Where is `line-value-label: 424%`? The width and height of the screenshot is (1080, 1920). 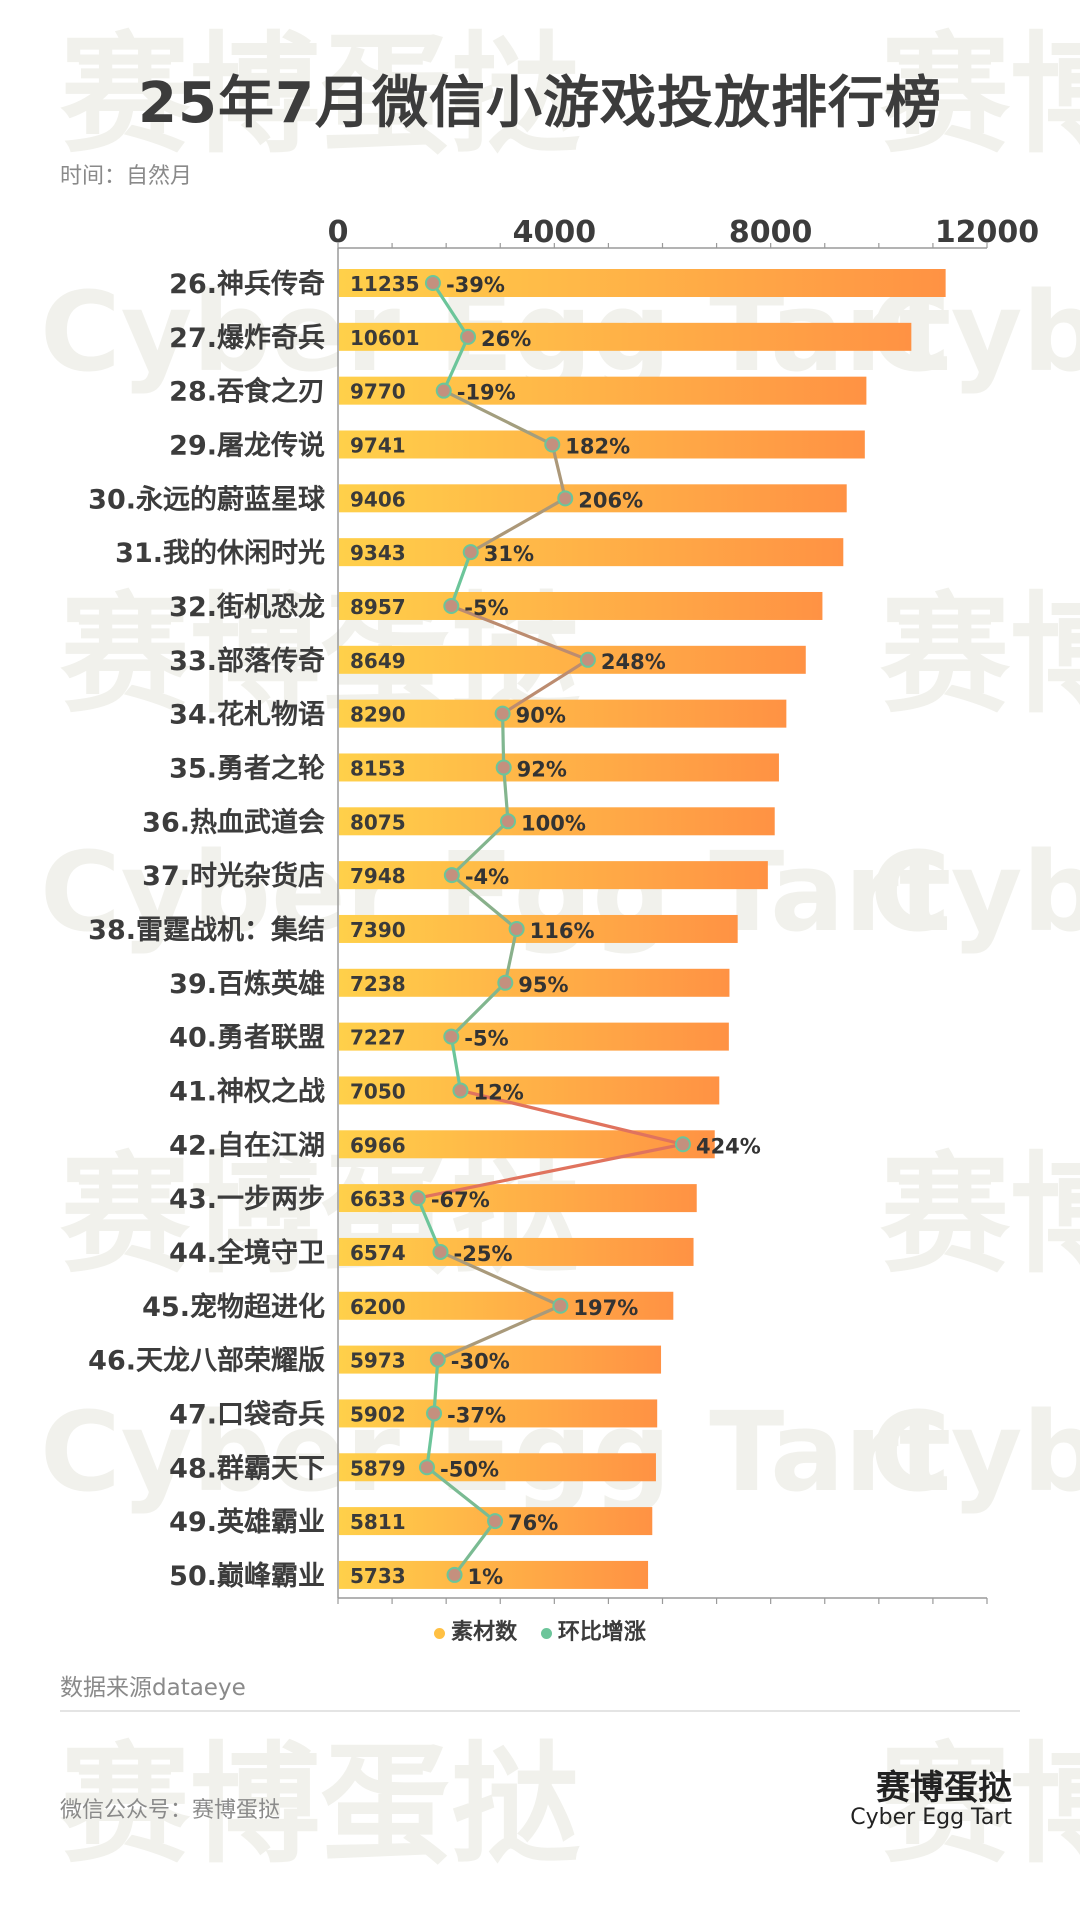 line-value-label: 424% is located at coordinates (728, 1146).